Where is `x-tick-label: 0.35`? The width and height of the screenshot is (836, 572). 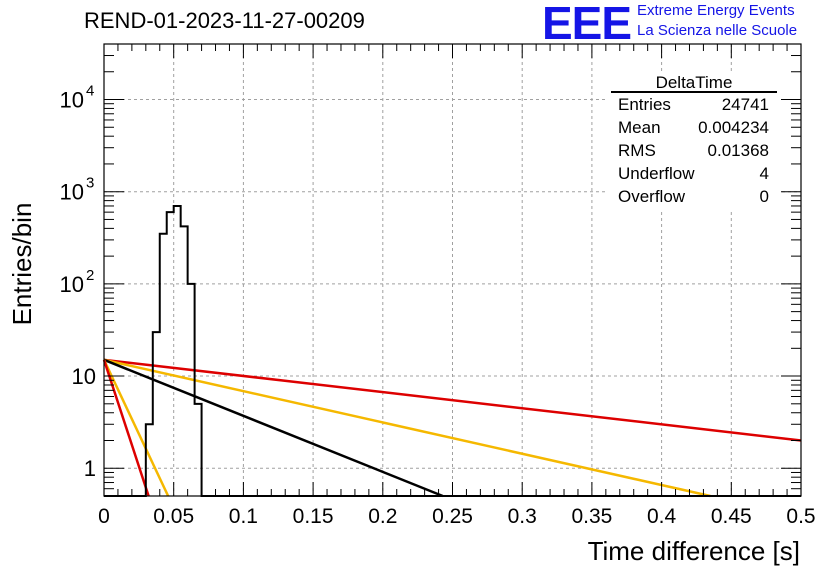
x-tick-label: 0.35 is located at coordinates (591, 516).